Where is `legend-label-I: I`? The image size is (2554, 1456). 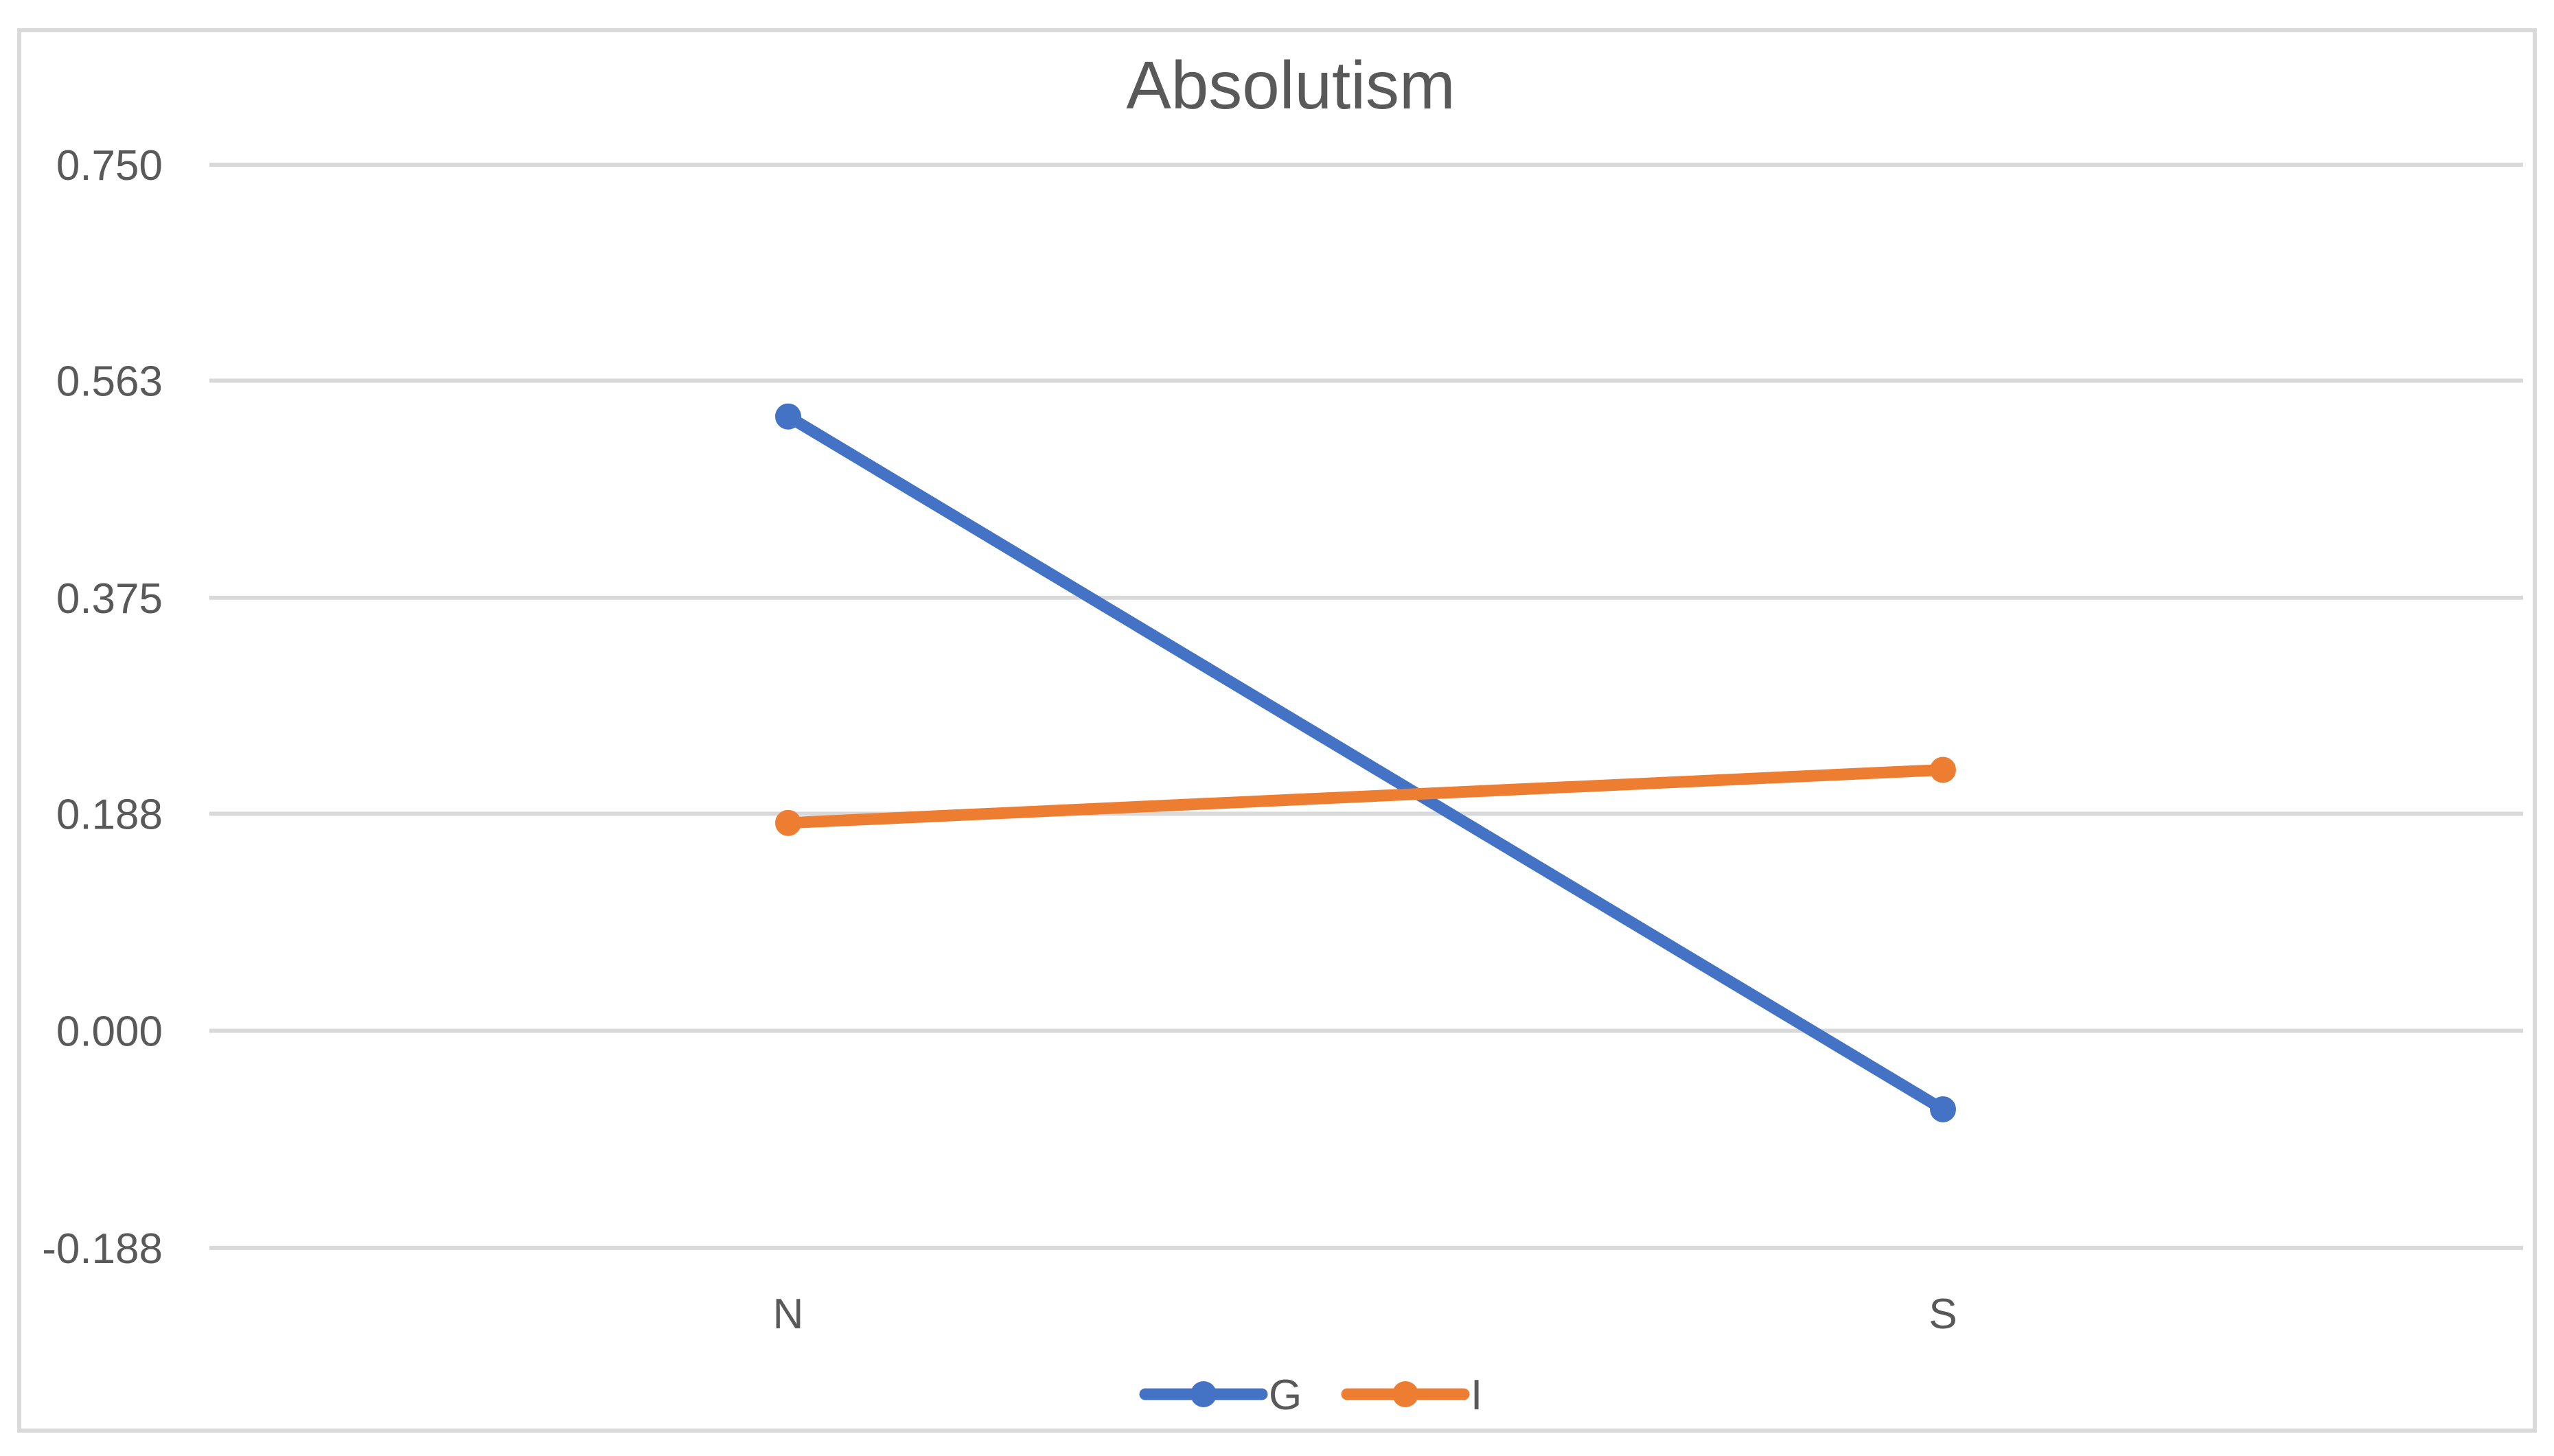
legend-label-I: I is located at coordinates (1476, 1395).